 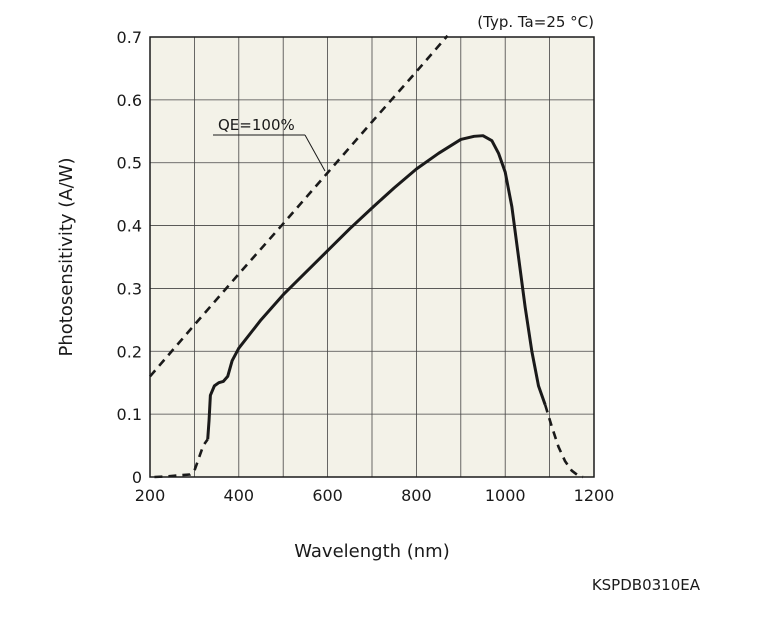 What do you see at coordinates (129, 37) in the screenshot?
I see `y-tick-label: 0.7` at bounding box center [129, 37].